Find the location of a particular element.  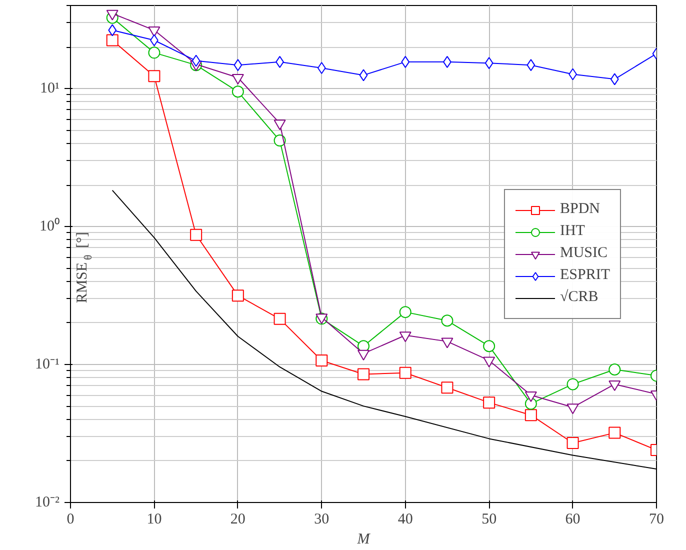

legend-label: ESPRIT is located at coordinates (585, 275).